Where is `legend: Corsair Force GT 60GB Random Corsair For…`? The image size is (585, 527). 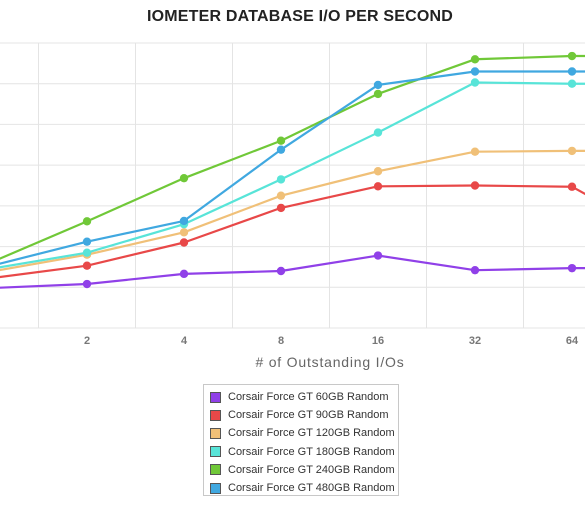 legend: Corsair Force GT 60GB Random Corsair For… is located at coordinates (301, 440).